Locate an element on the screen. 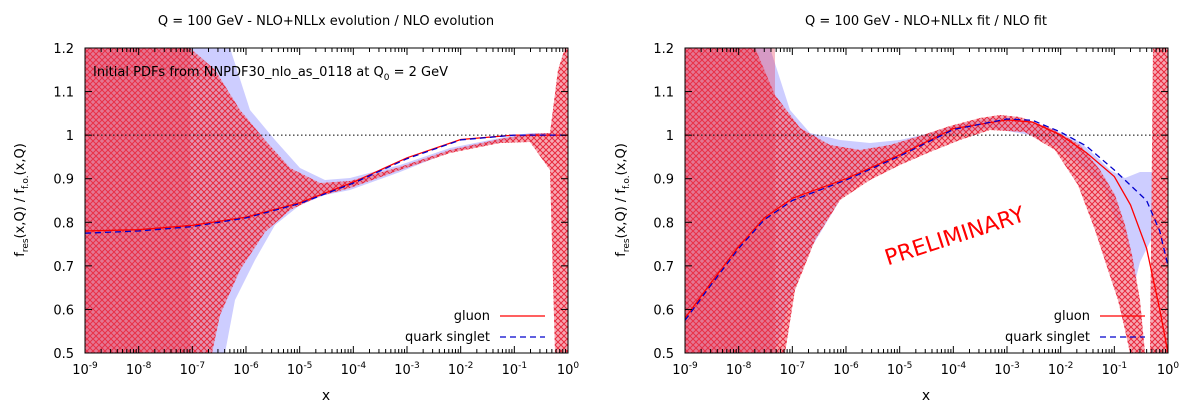 Image resolution: width=1182 pixels, height=403 pixels. right-x-tick-label: 10⁻⁷ is located at coordinates (793, 369).